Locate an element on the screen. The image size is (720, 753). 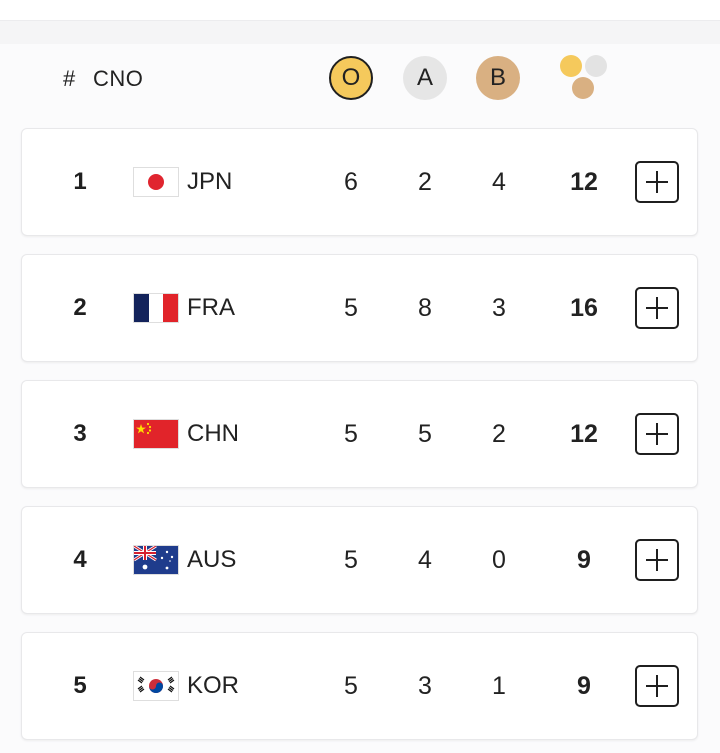
bronze-count: 3 is located at coordinates (499, 308).